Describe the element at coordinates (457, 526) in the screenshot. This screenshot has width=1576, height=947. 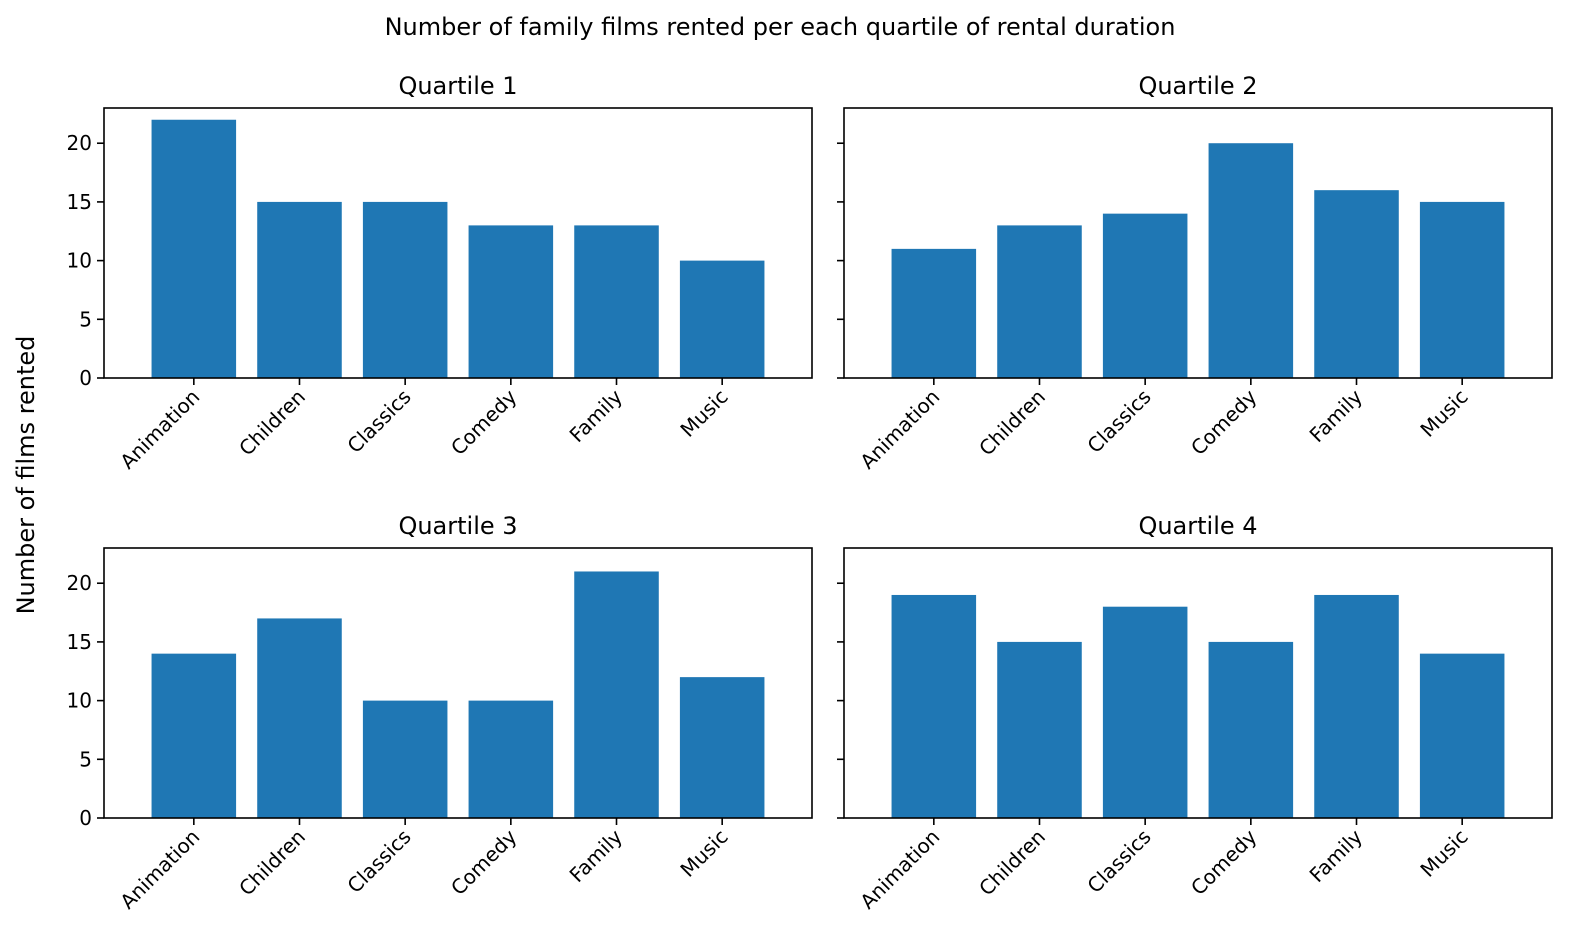
I see `panel-title: Quartile 3` at that location.